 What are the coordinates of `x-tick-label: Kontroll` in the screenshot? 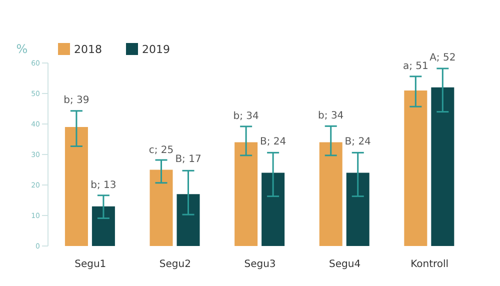 It's located at (429, 264).